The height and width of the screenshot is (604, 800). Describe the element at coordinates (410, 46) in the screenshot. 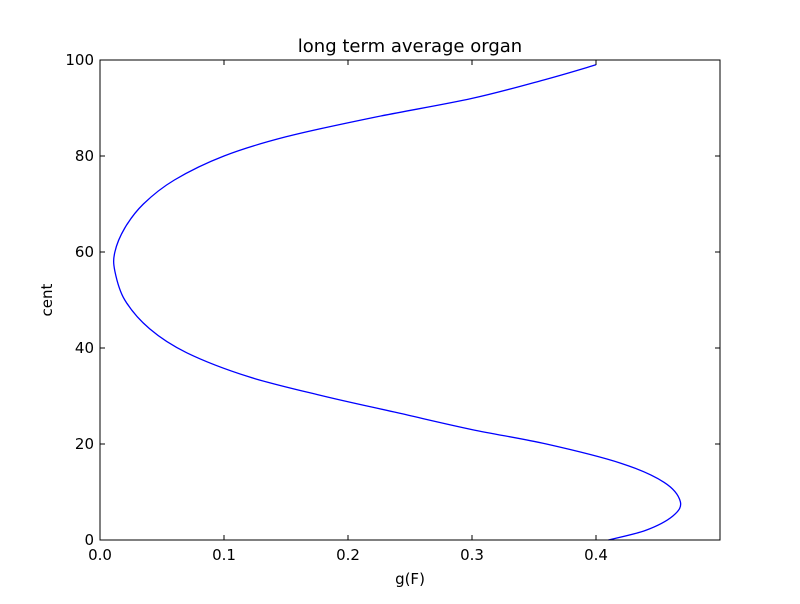

I see `chart-title: long term average organ` at that location.